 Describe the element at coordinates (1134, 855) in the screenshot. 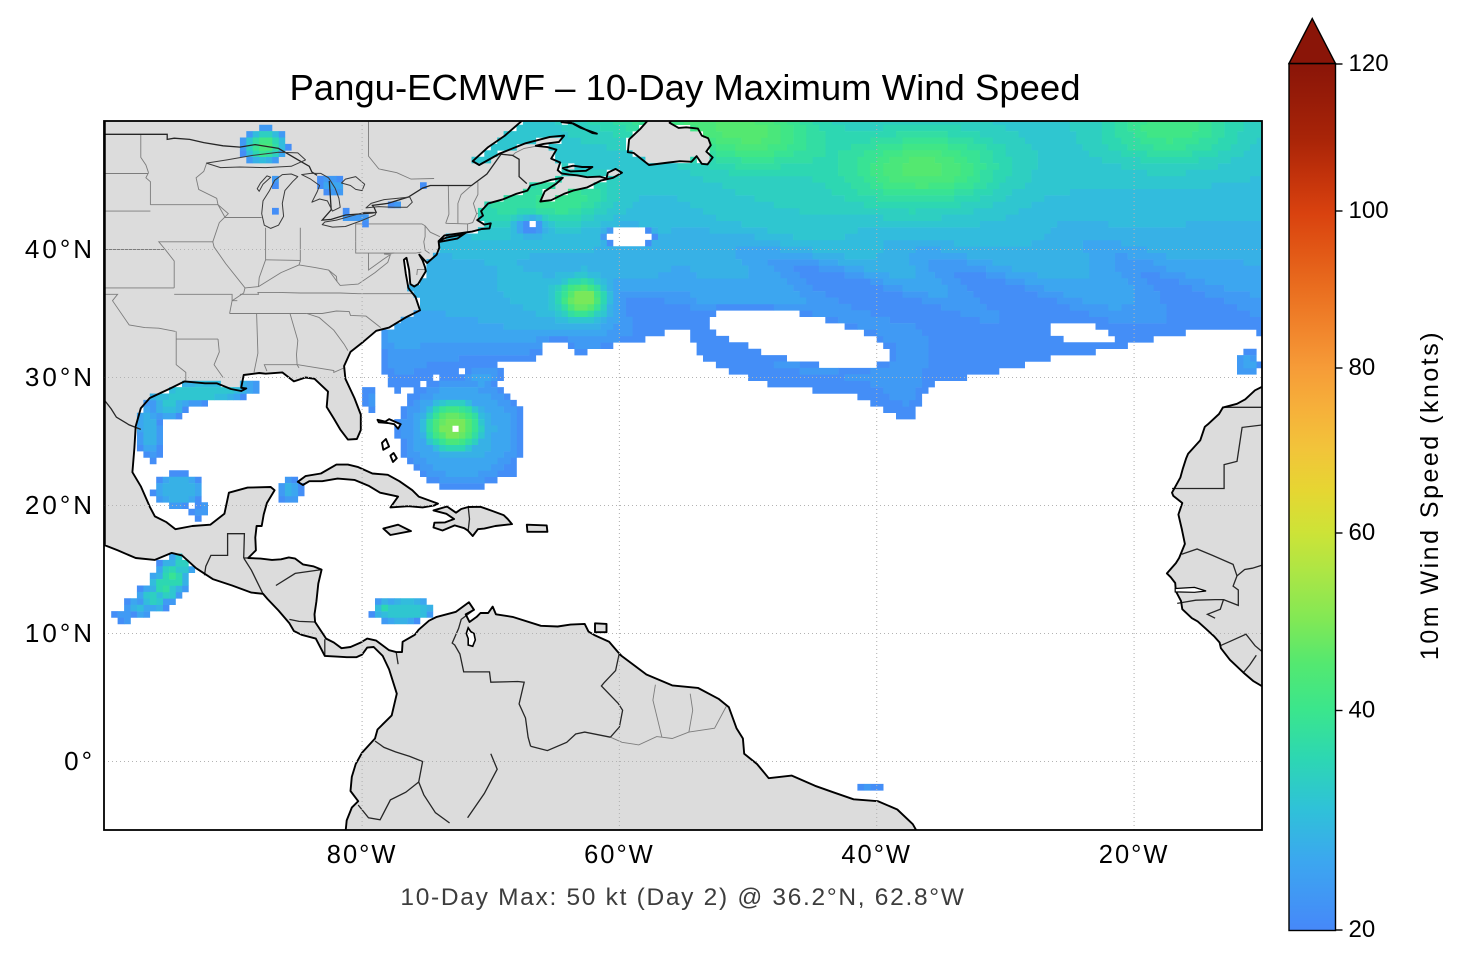

I see `svg-text: 20°W` at that location.